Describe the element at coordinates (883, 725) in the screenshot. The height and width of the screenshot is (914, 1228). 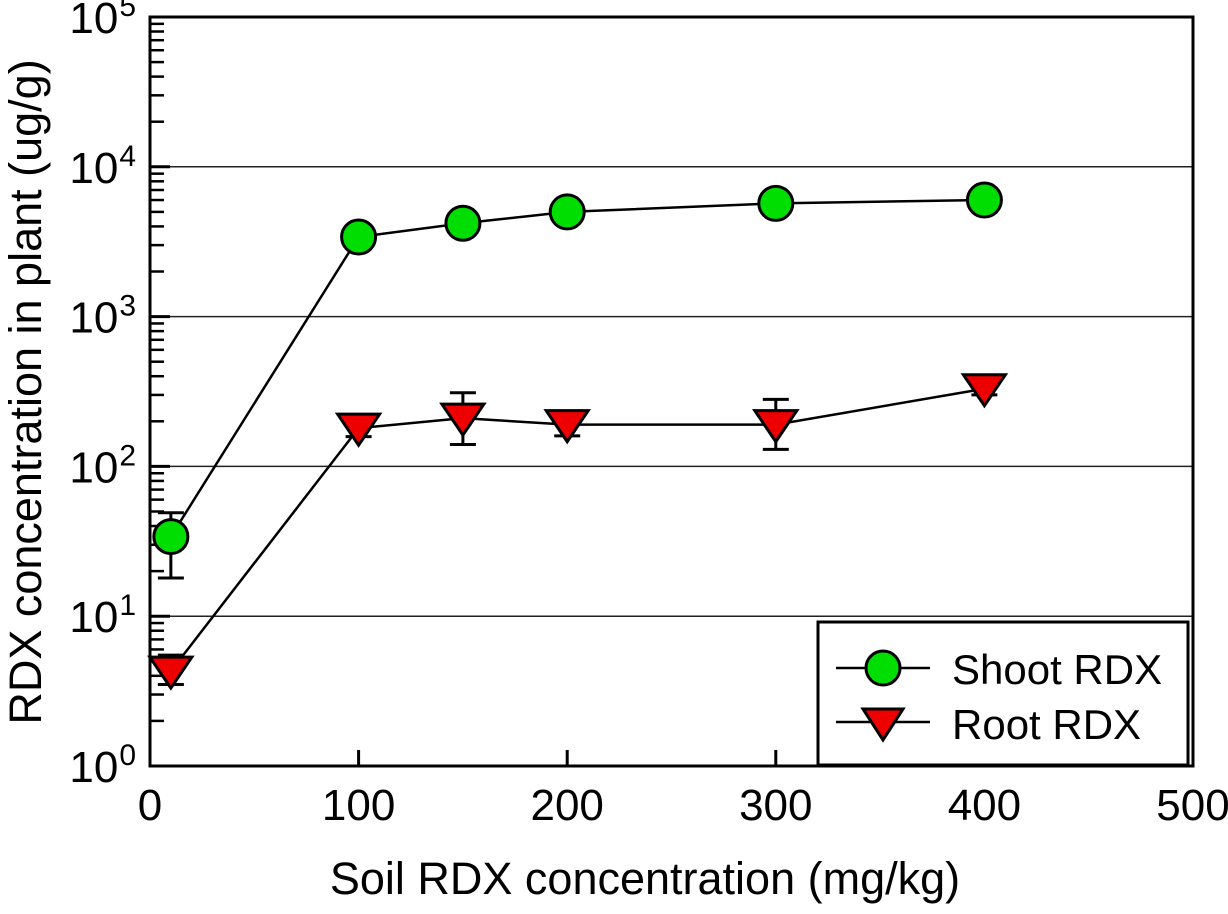
I see `legend-root-marker-icon` at that location.